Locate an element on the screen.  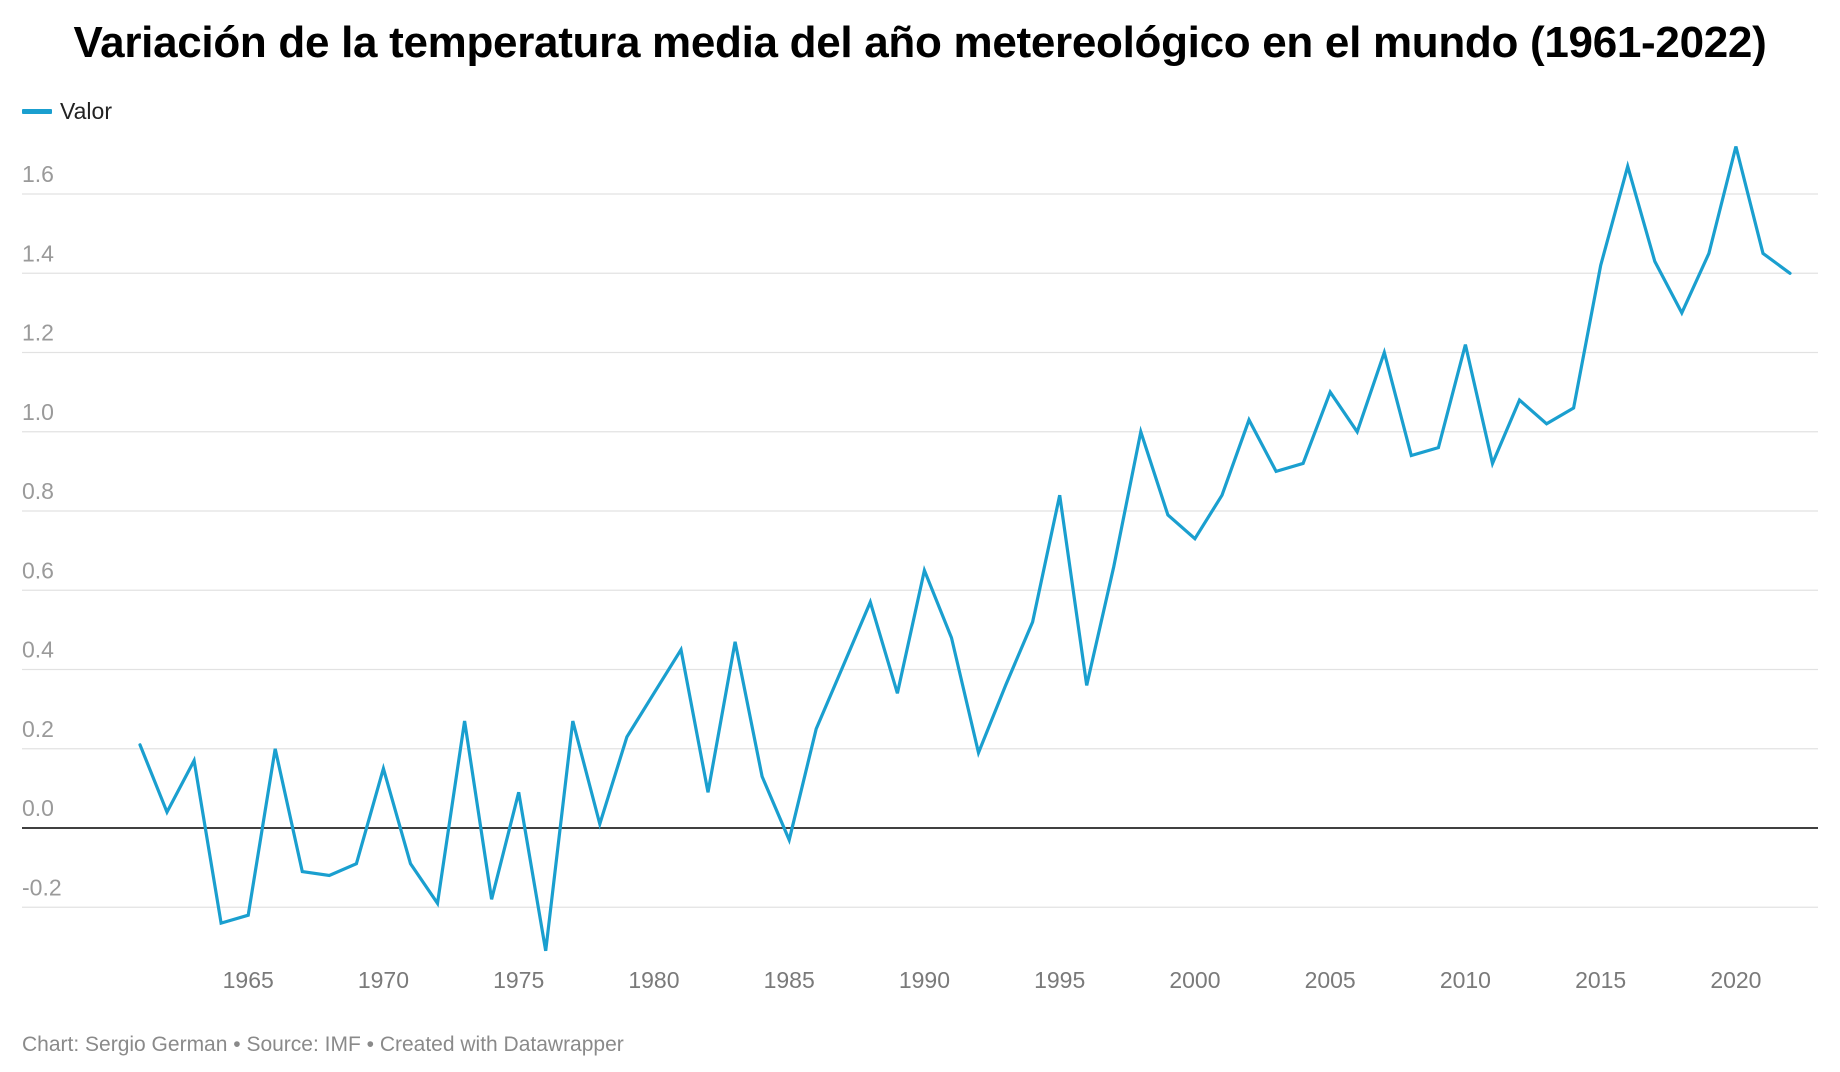
x-tick-label: 2015 is located at coordinates (1600, 980).